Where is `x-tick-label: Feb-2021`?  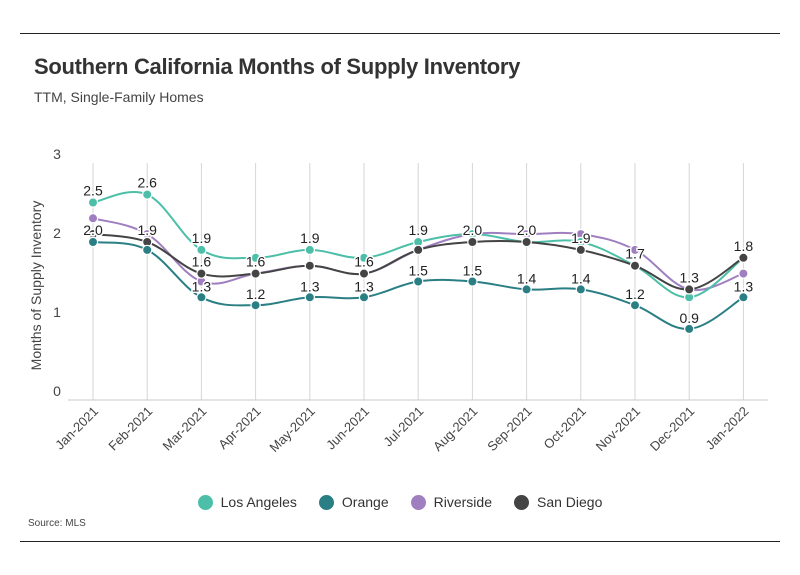
x-tick-label: Feb-2021 is located at coordinates (130, 429).